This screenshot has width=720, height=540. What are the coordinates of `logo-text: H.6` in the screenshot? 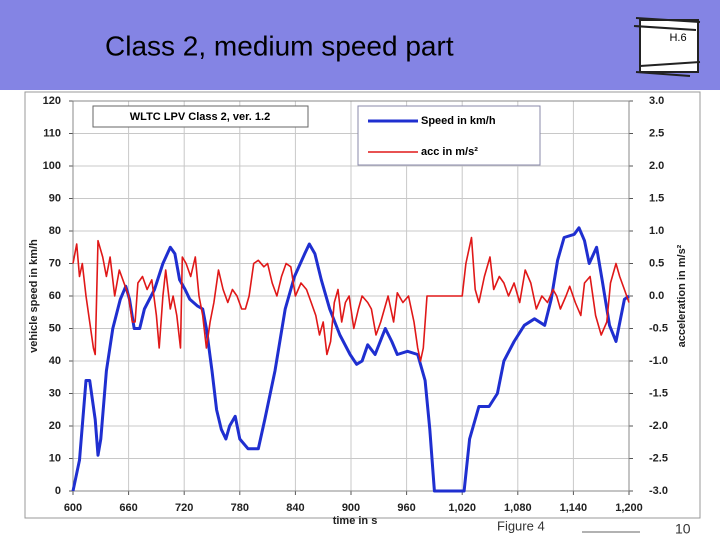 It's located at (677, 38).